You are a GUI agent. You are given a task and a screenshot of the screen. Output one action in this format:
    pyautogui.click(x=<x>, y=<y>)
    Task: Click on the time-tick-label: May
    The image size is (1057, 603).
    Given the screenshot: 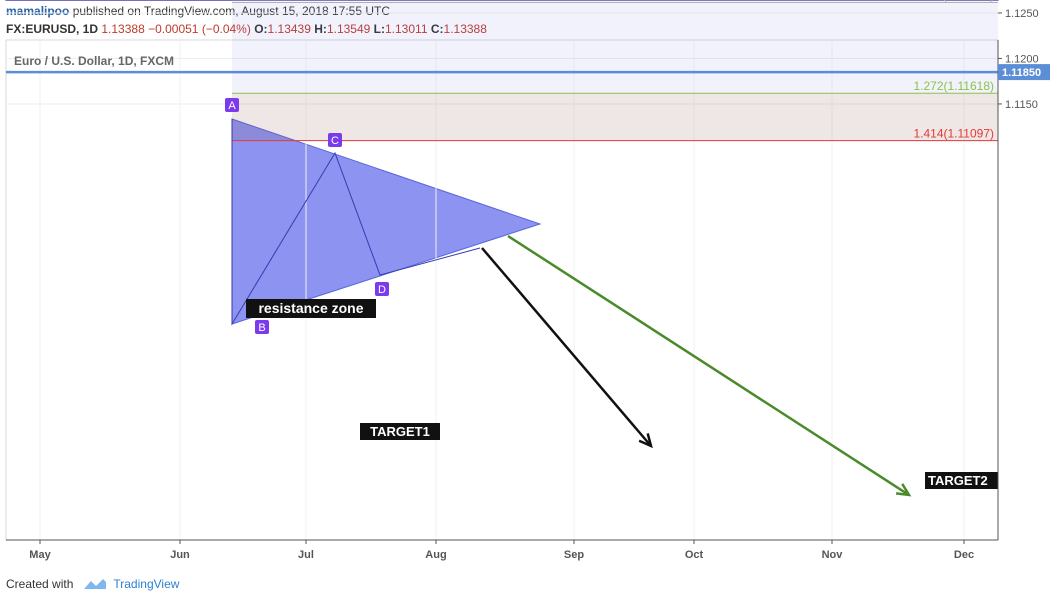 What is the action you would take?
    pyautogui.click(x=40, y=555)
    